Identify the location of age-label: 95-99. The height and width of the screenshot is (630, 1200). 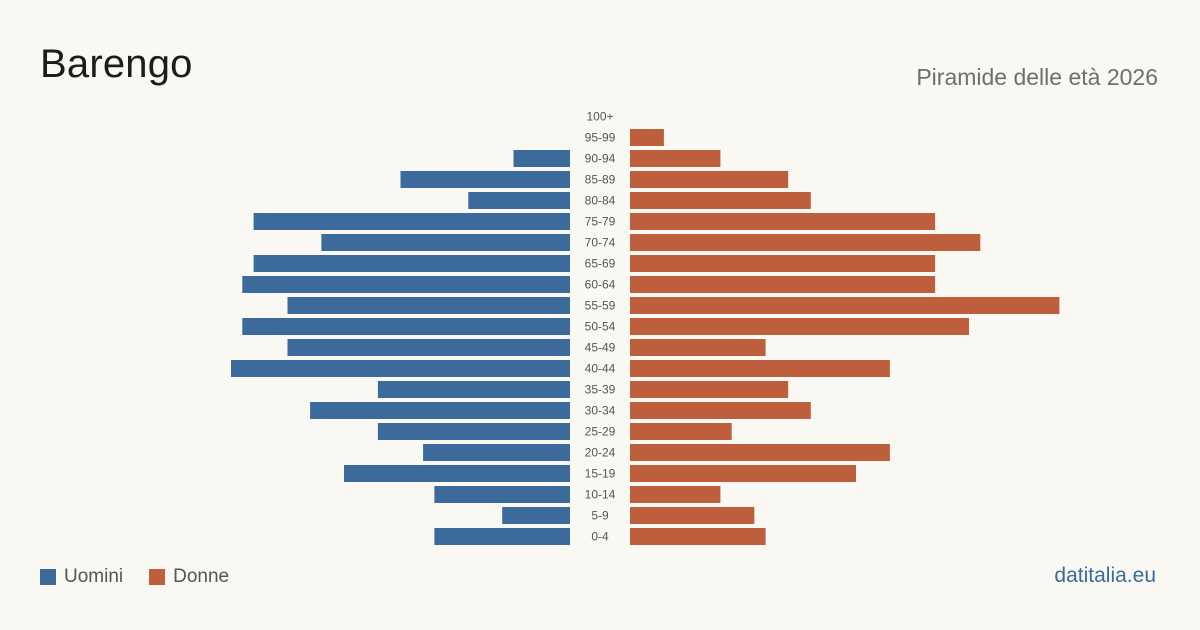
(600, 138).